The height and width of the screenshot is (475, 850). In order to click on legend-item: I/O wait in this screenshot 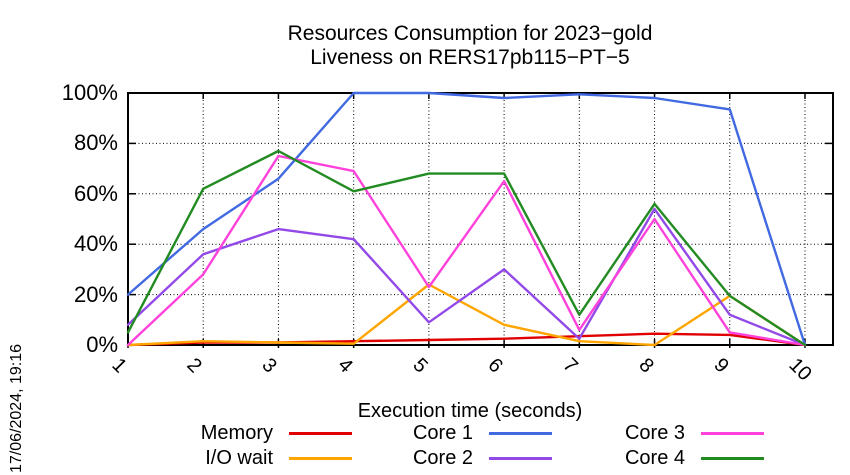, I will do `click(247, 458)`.